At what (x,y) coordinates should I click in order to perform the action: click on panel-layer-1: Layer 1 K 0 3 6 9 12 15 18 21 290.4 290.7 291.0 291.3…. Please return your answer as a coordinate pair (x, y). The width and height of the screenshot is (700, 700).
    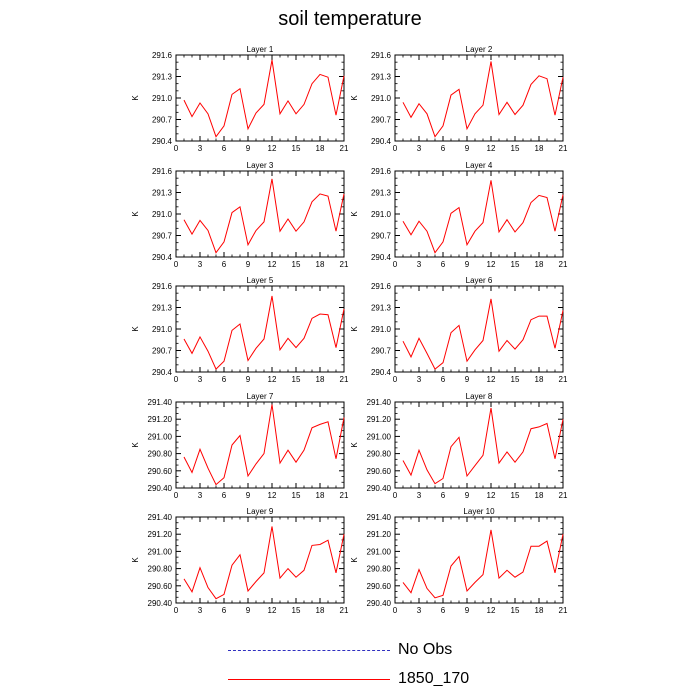
    Looking at the image, I should click on (240, 99).